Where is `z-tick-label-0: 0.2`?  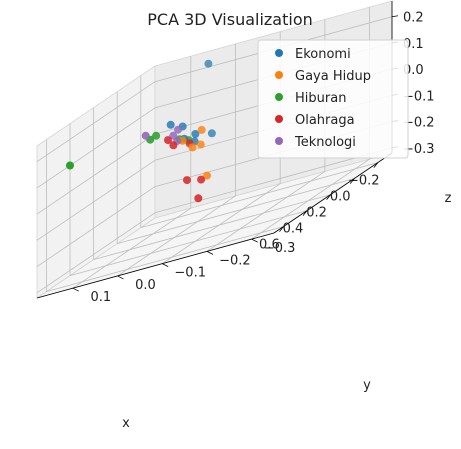 z-tick-label-0: 0.2 is located at coordinates (413, 18).